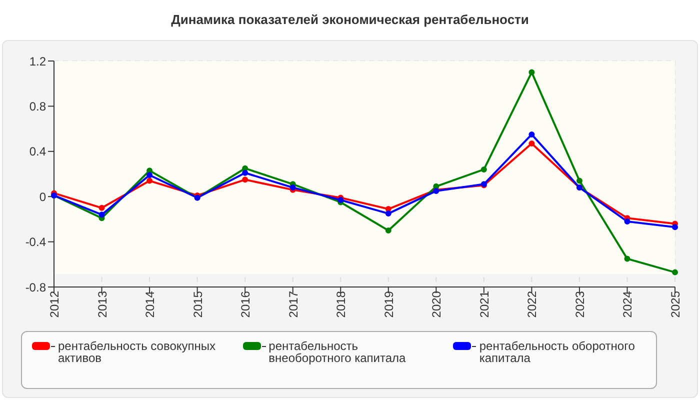 Image resolution: width=700 pixels, height=400 pixels. I want to click on legend-label: рентабельность оборотного капитала, so click(557, 352).